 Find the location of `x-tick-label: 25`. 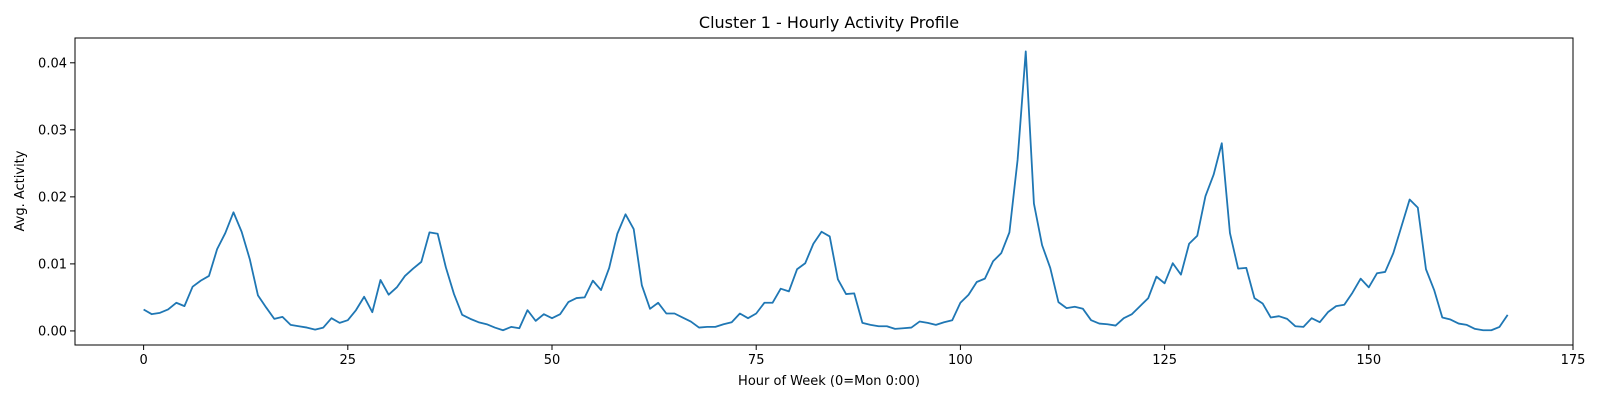

x-tick-label: 25 is located at coordinates (348, 360).